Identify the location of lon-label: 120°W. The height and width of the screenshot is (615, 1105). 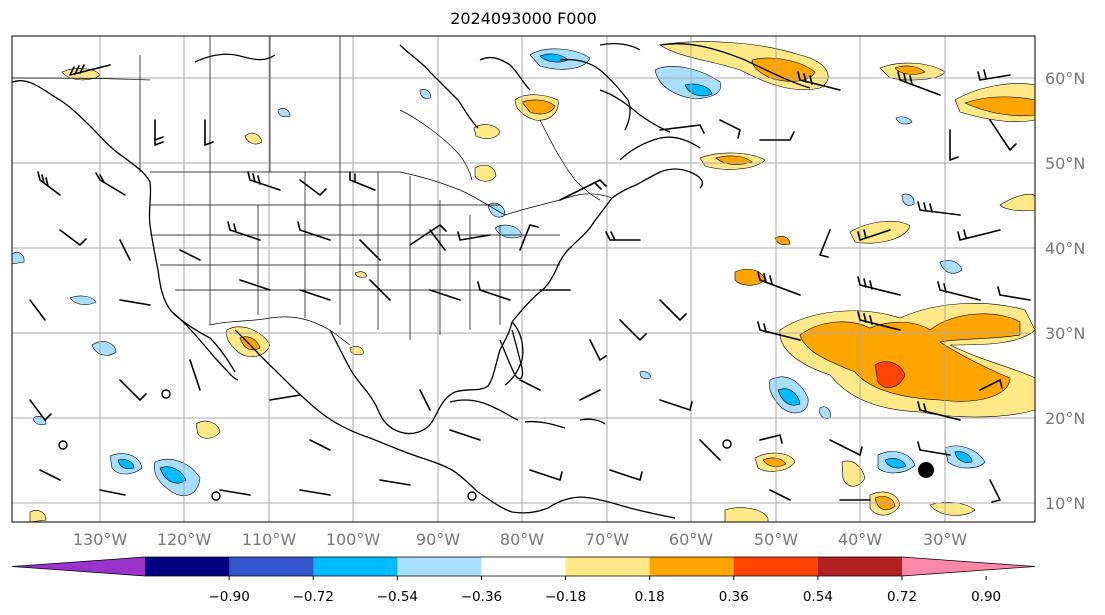
(184, 539).